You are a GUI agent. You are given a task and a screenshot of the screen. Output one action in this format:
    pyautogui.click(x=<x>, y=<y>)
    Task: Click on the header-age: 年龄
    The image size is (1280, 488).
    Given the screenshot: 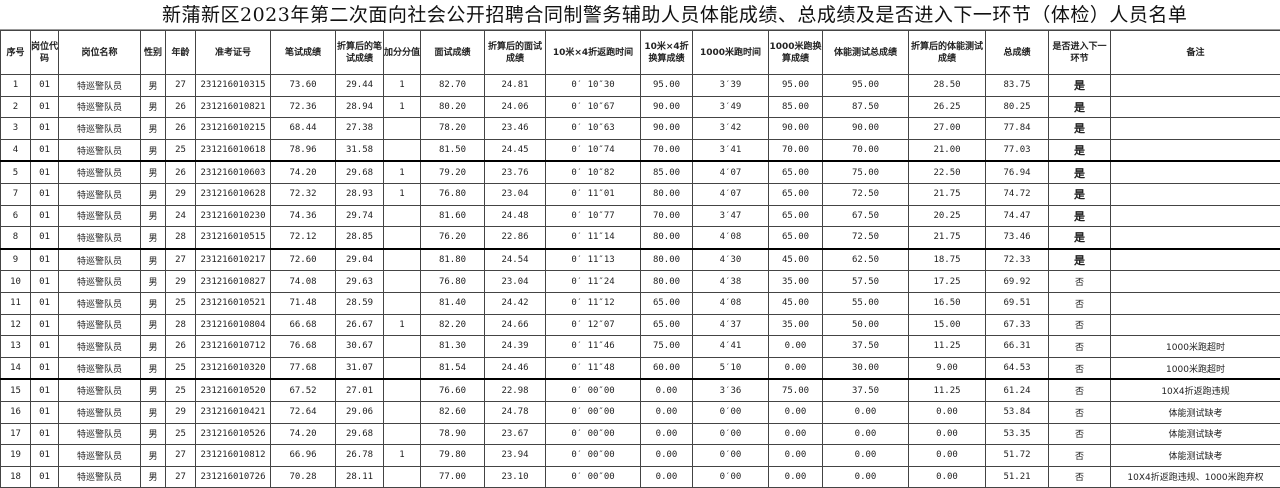 What is the action you would take?
    pyautogui.click(x=181, y=53)
    